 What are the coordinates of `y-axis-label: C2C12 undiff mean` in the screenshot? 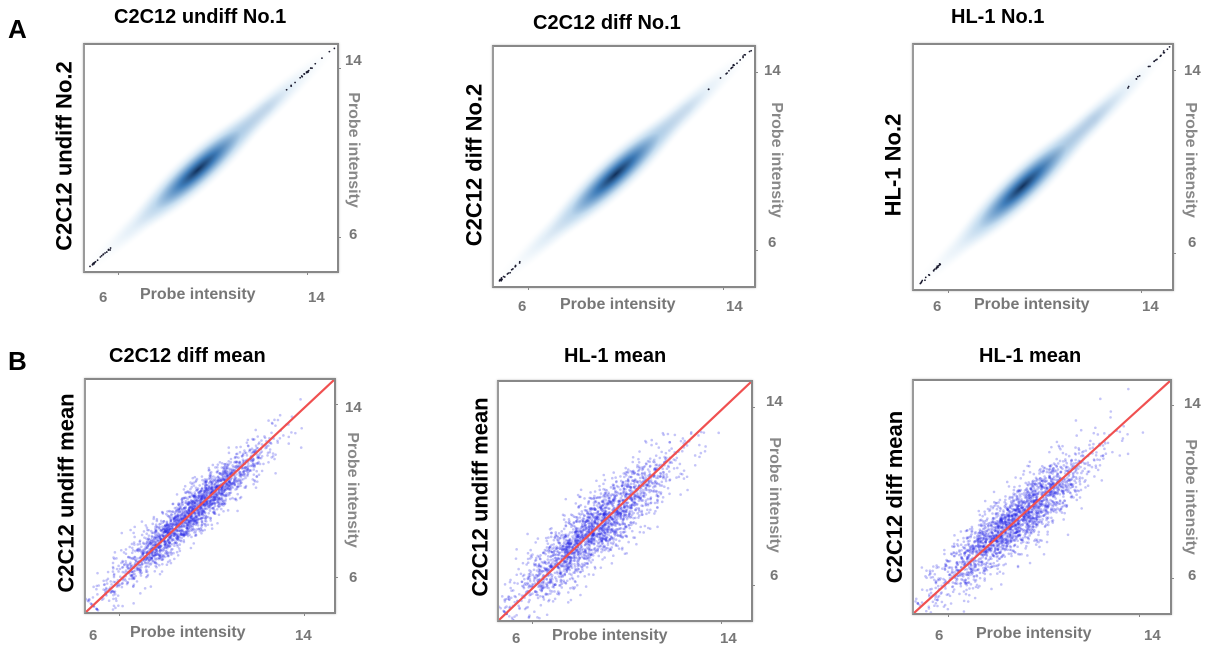 It's located at (66, 492).